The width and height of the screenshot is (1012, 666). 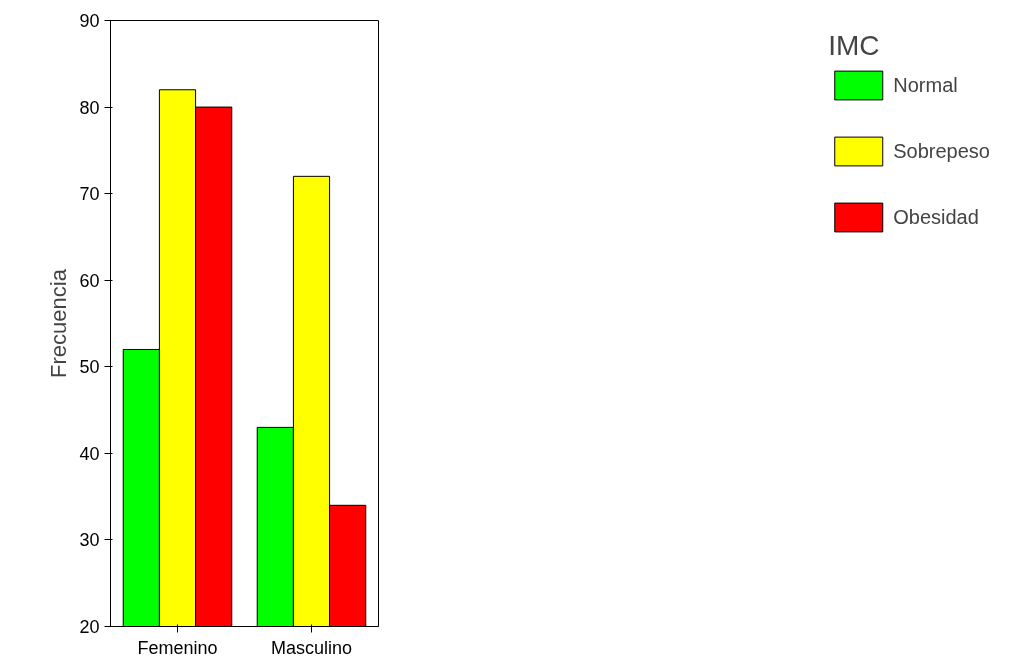 What do you see at coordinates (936, 217) in the screenshot?
I see `legend-label: Obesidad` at bounding box center [936, 217].